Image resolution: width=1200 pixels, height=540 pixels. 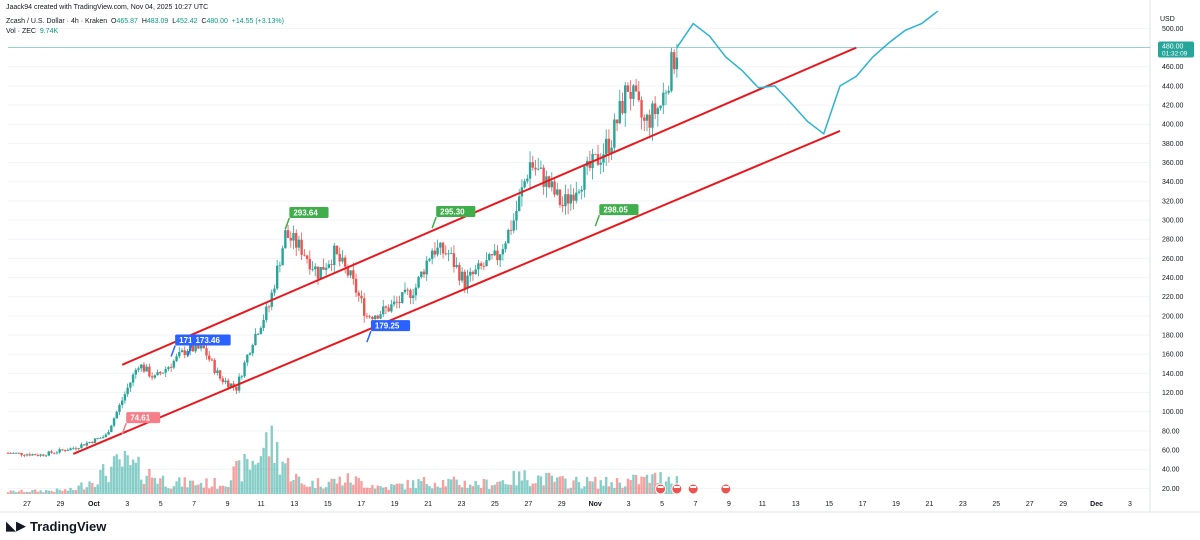 What do you see at coordinates (1167, 19) in the screenshot?
I see `currency-label: USD` at bounding box center [1167, 19].